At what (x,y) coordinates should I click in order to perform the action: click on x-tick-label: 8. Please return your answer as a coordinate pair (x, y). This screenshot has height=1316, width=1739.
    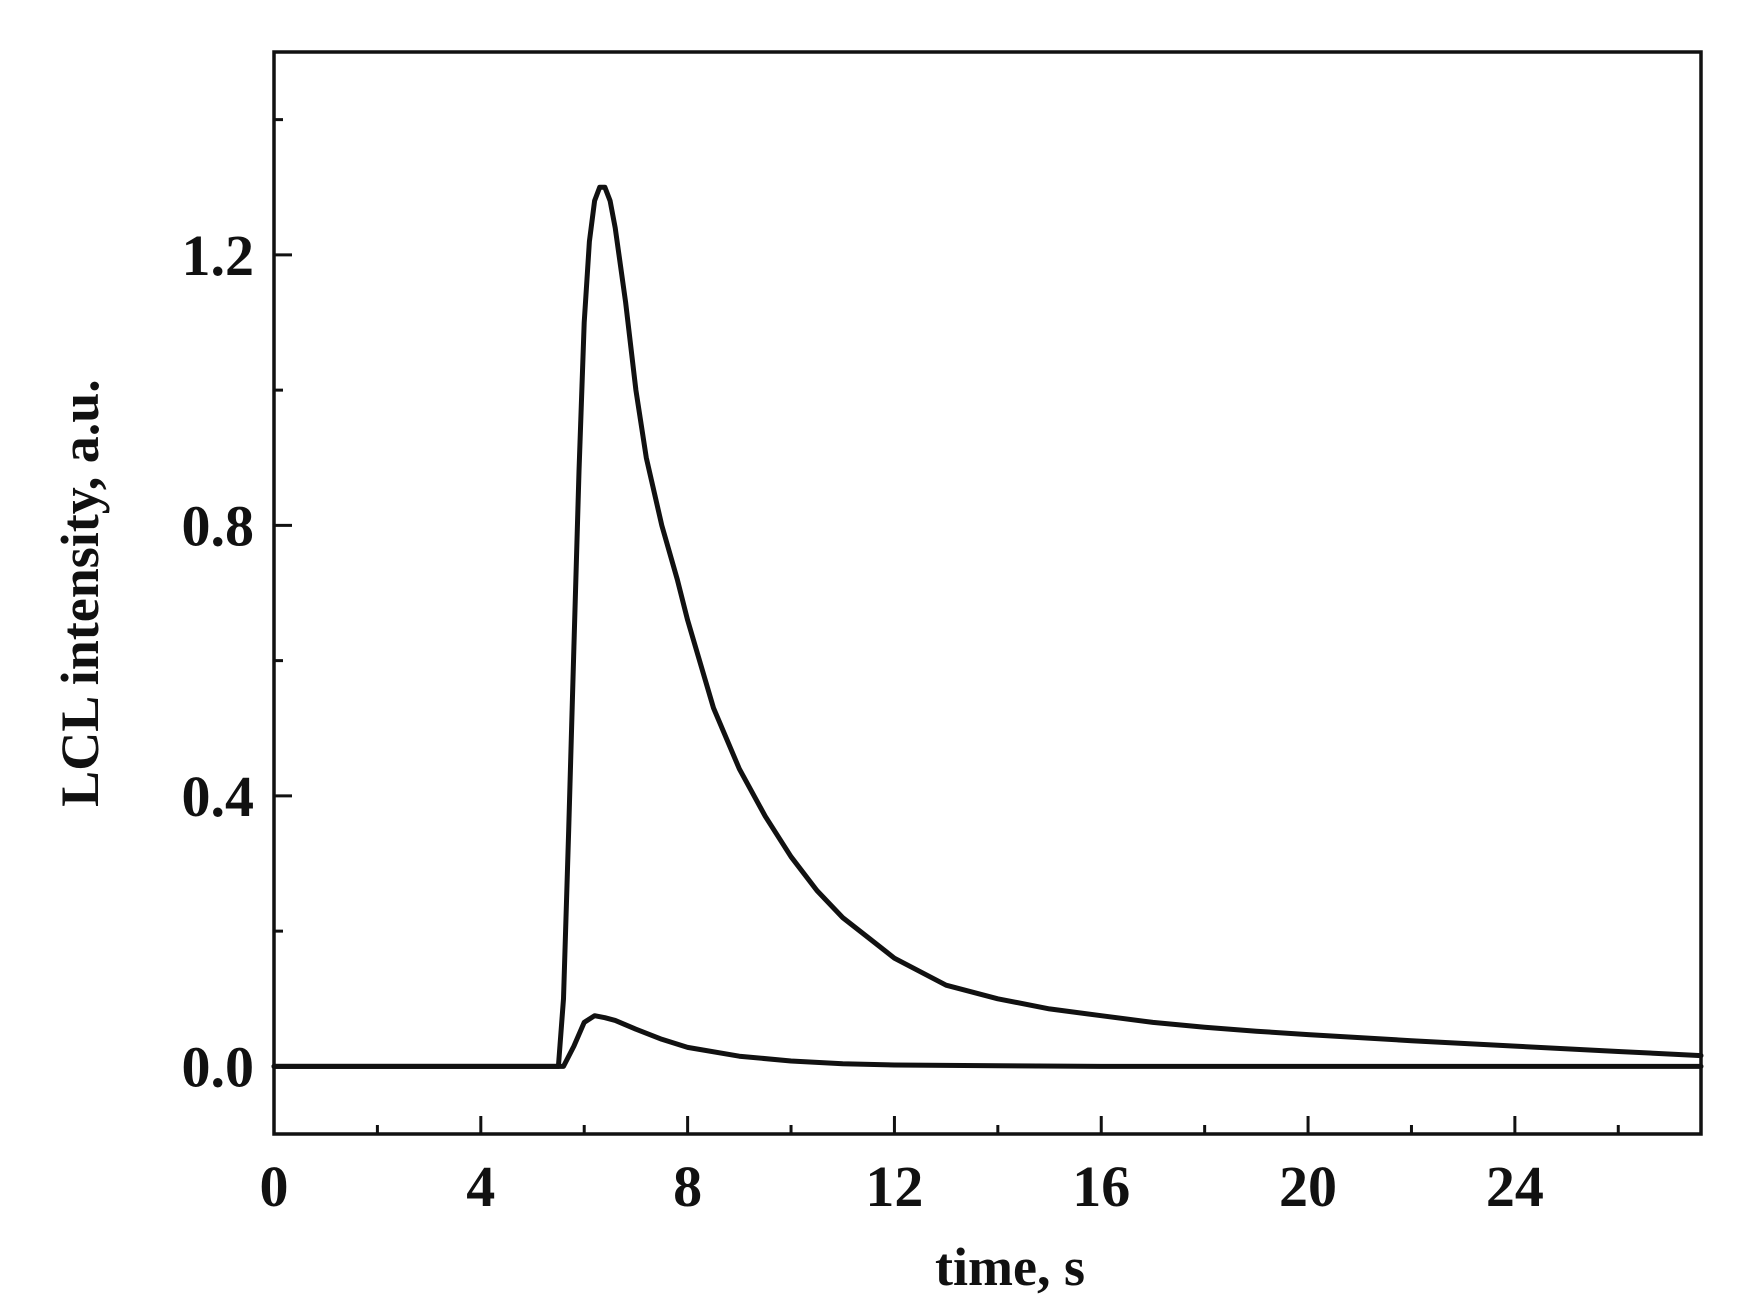
    Looking at the image, I should click on (687, 1186).